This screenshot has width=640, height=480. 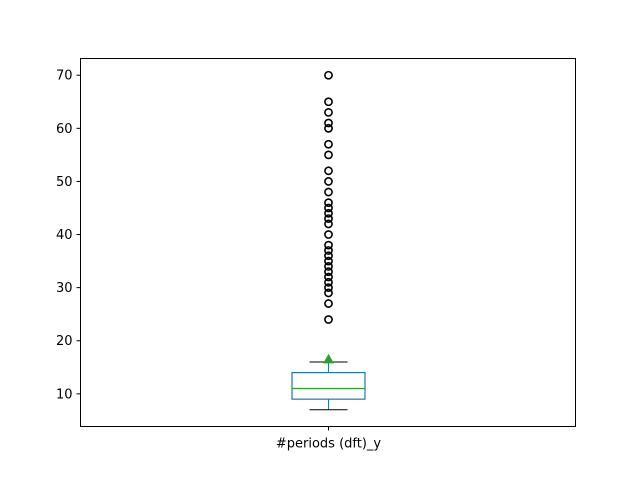 I want to click on y-tick-label: 20, so click(x=64, y=341).